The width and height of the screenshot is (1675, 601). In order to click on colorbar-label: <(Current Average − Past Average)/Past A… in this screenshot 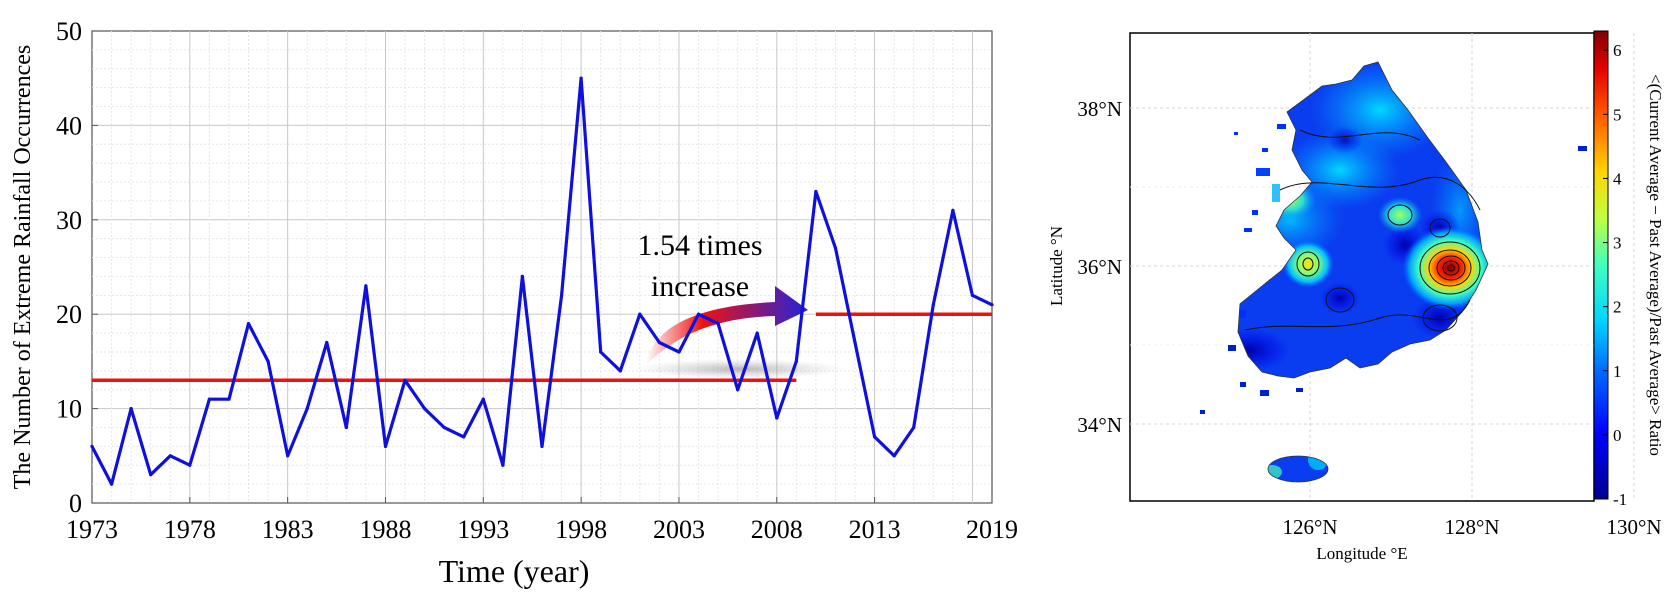, I will do `click(1655, 265)`.